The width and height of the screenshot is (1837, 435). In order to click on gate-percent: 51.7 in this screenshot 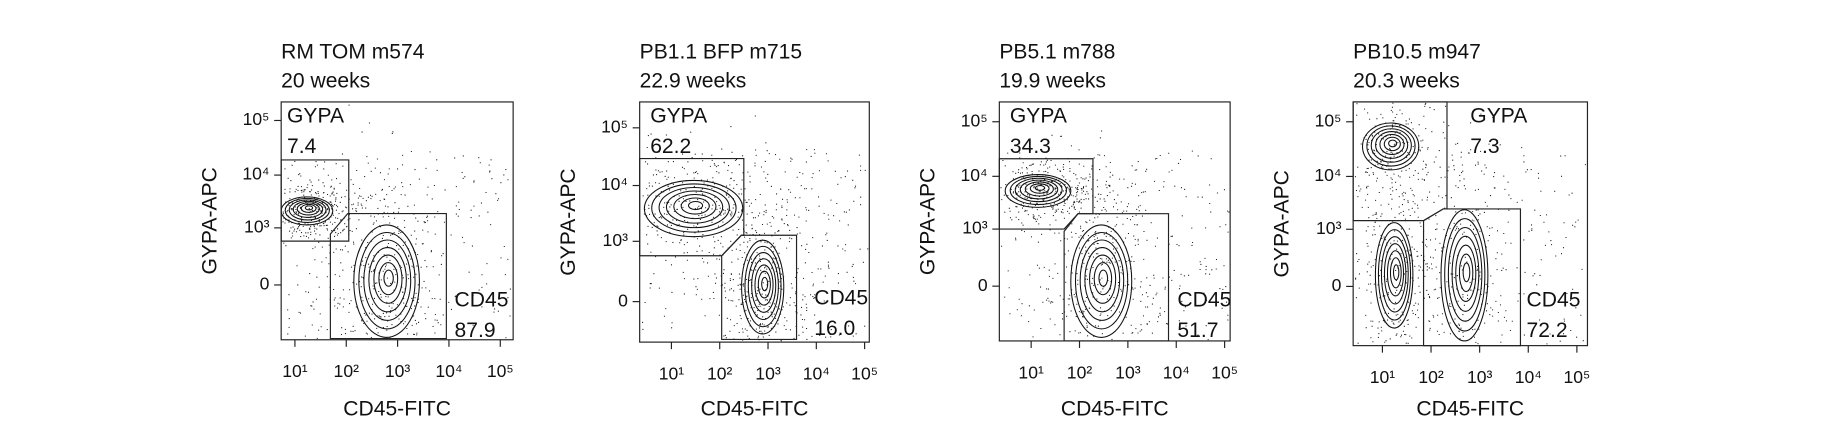, I will do `click(1197, 330)`.